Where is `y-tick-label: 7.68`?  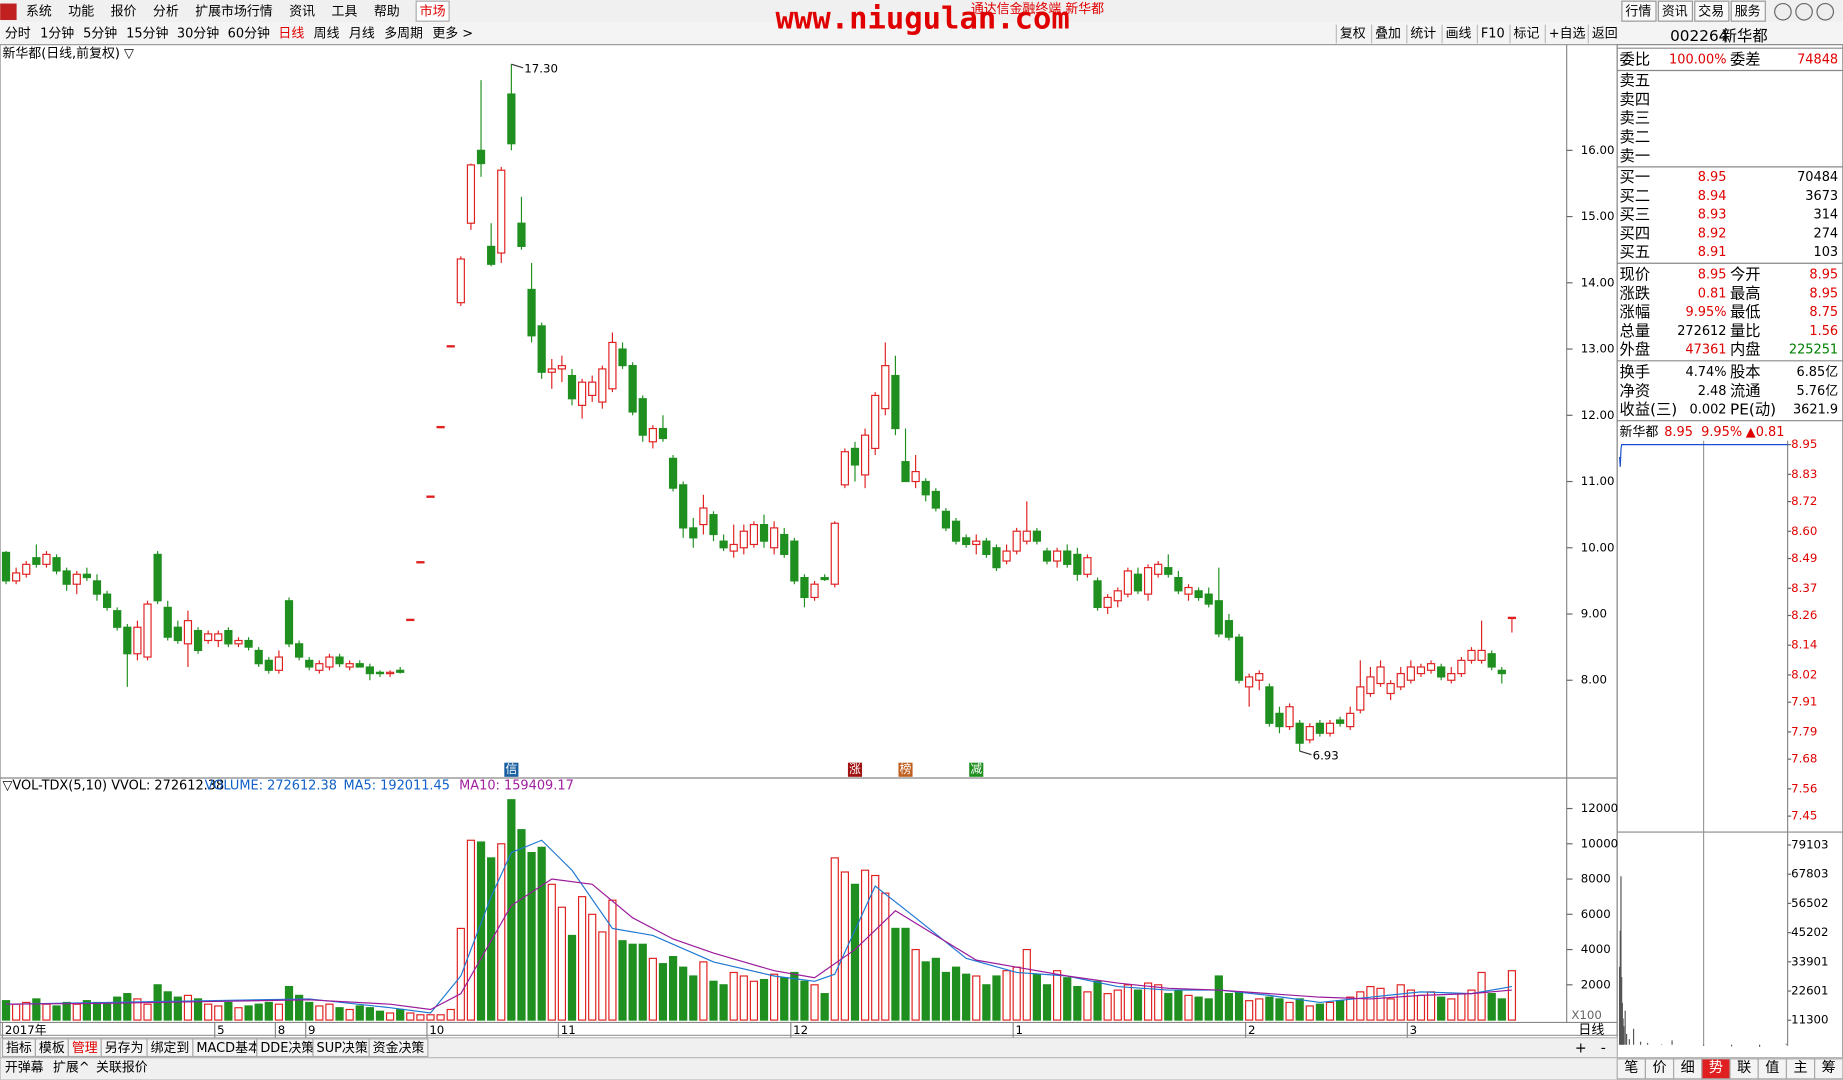 y-tick-label: 7.68 is located at coordinates (1804, 759).